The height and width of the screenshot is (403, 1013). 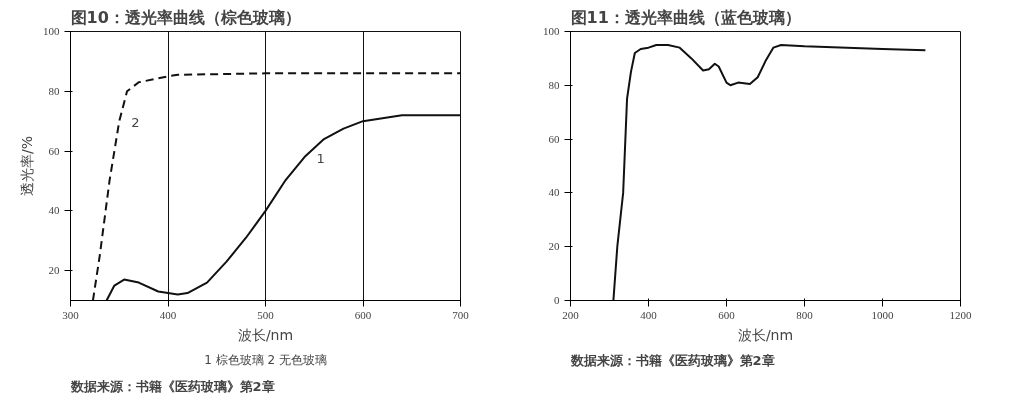 What do you see at coordinates (135, 123) in the screenshot?
I see `series-label: 2` at bounding box center [135, 123].